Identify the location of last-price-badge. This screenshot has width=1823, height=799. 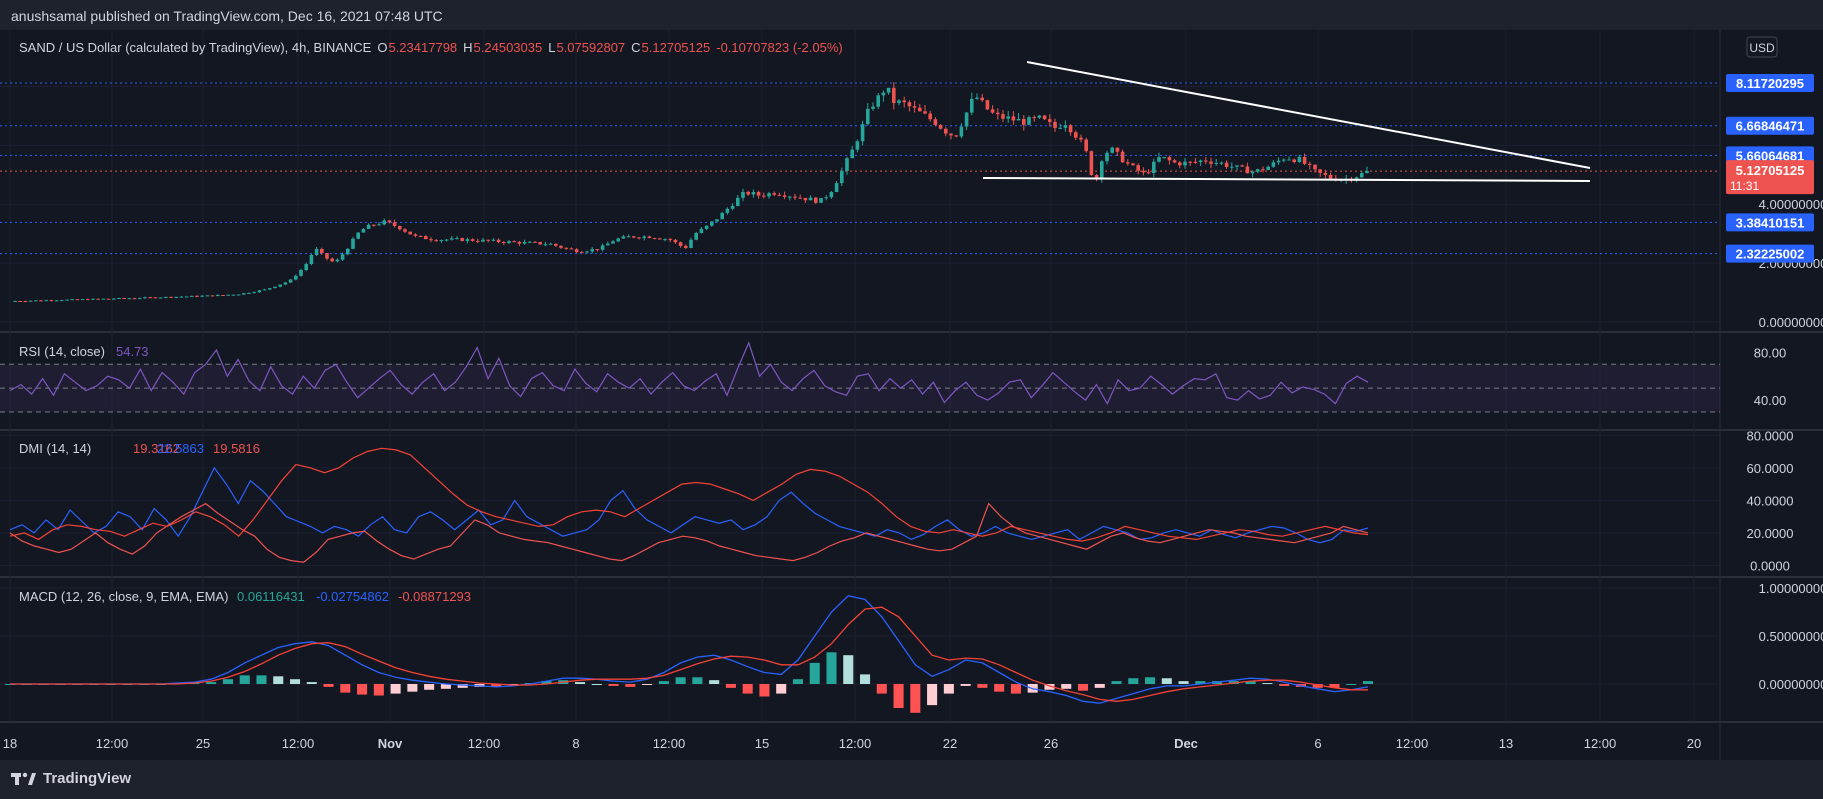
(1770, 177).